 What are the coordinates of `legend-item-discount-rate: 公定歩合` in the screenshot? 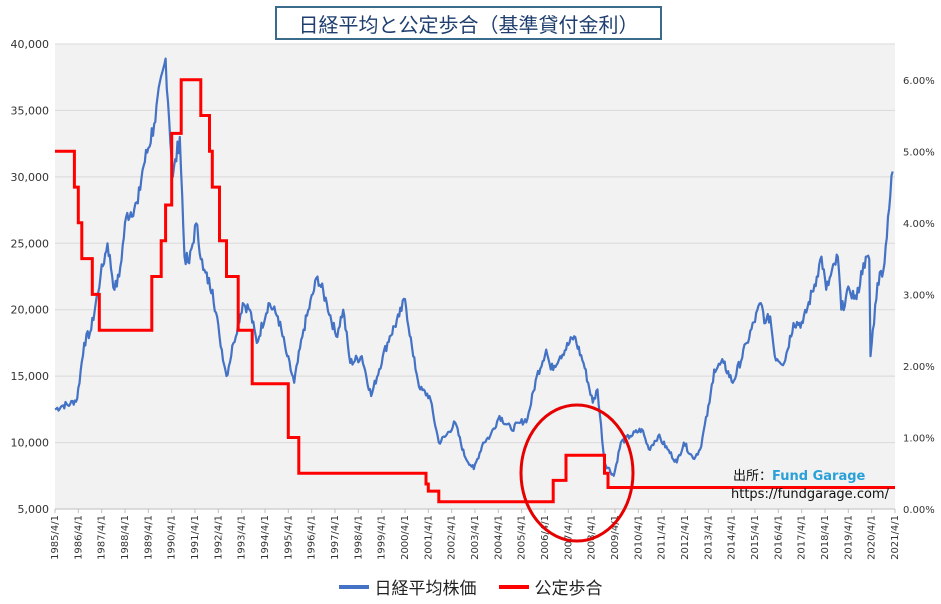 It's located at (550, 586).